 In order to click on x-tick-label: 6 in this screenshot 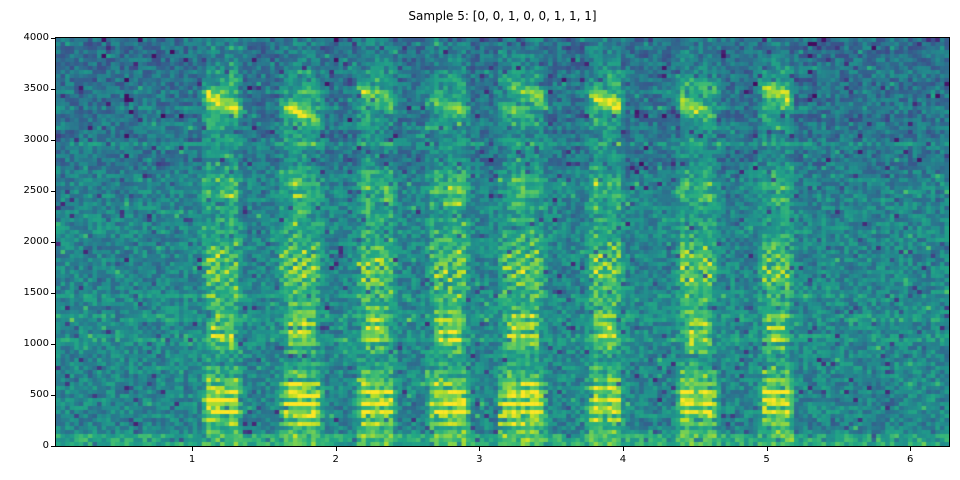, I will do `click(910, 459)`.